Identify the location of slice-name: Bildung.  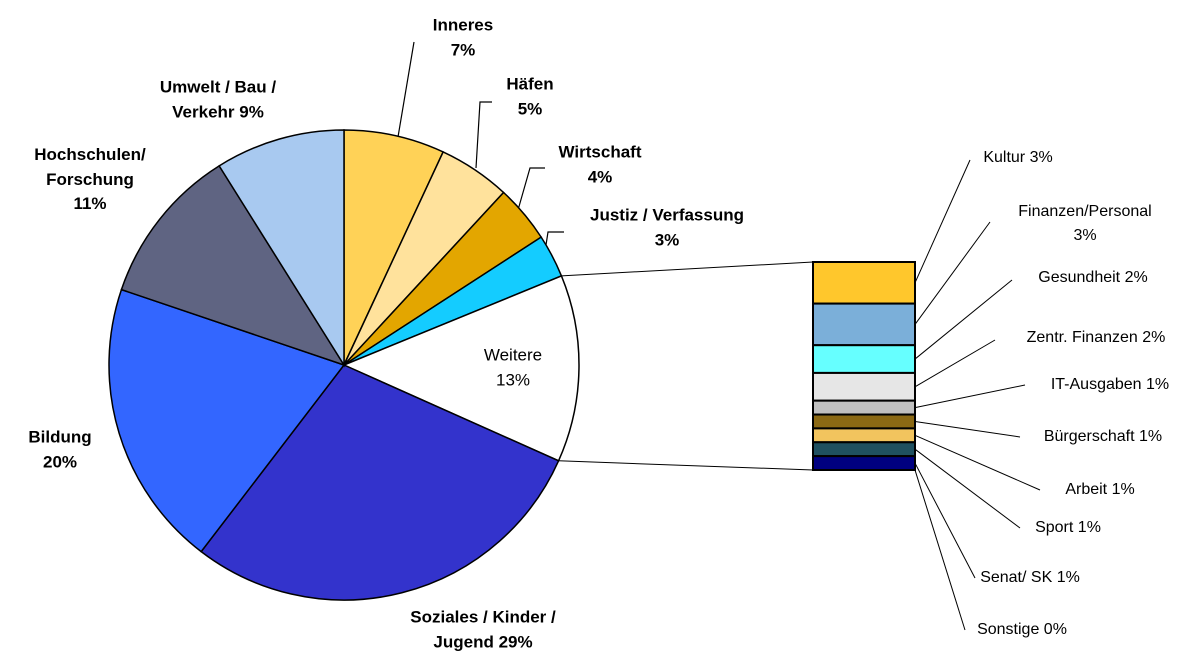
(60, 437).